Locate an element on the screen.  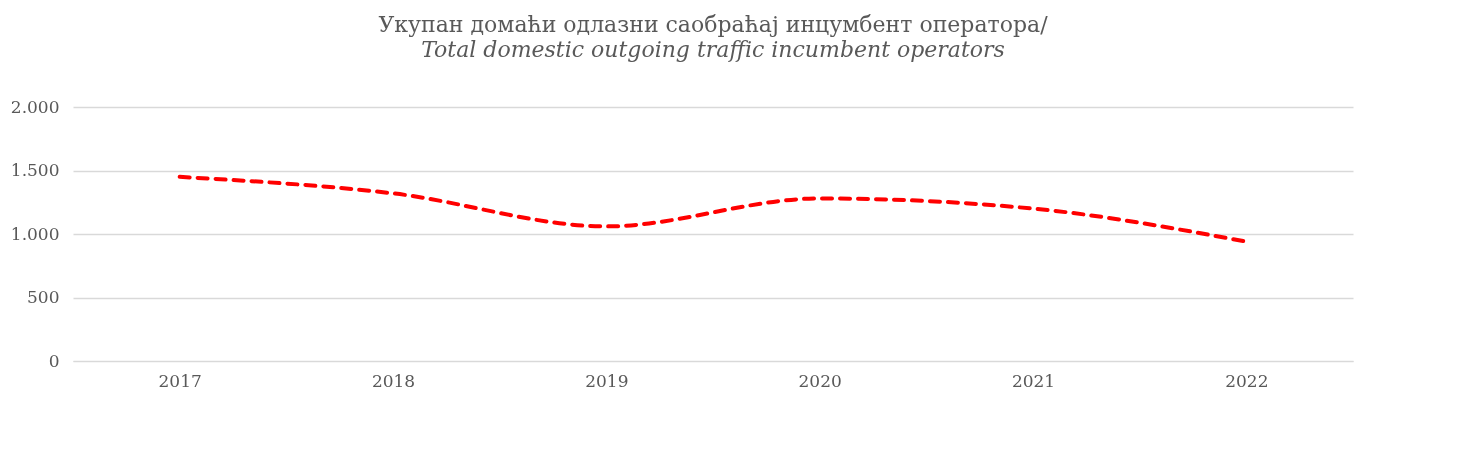
y-tick-label: 0 is located at coordinates (54, 360).